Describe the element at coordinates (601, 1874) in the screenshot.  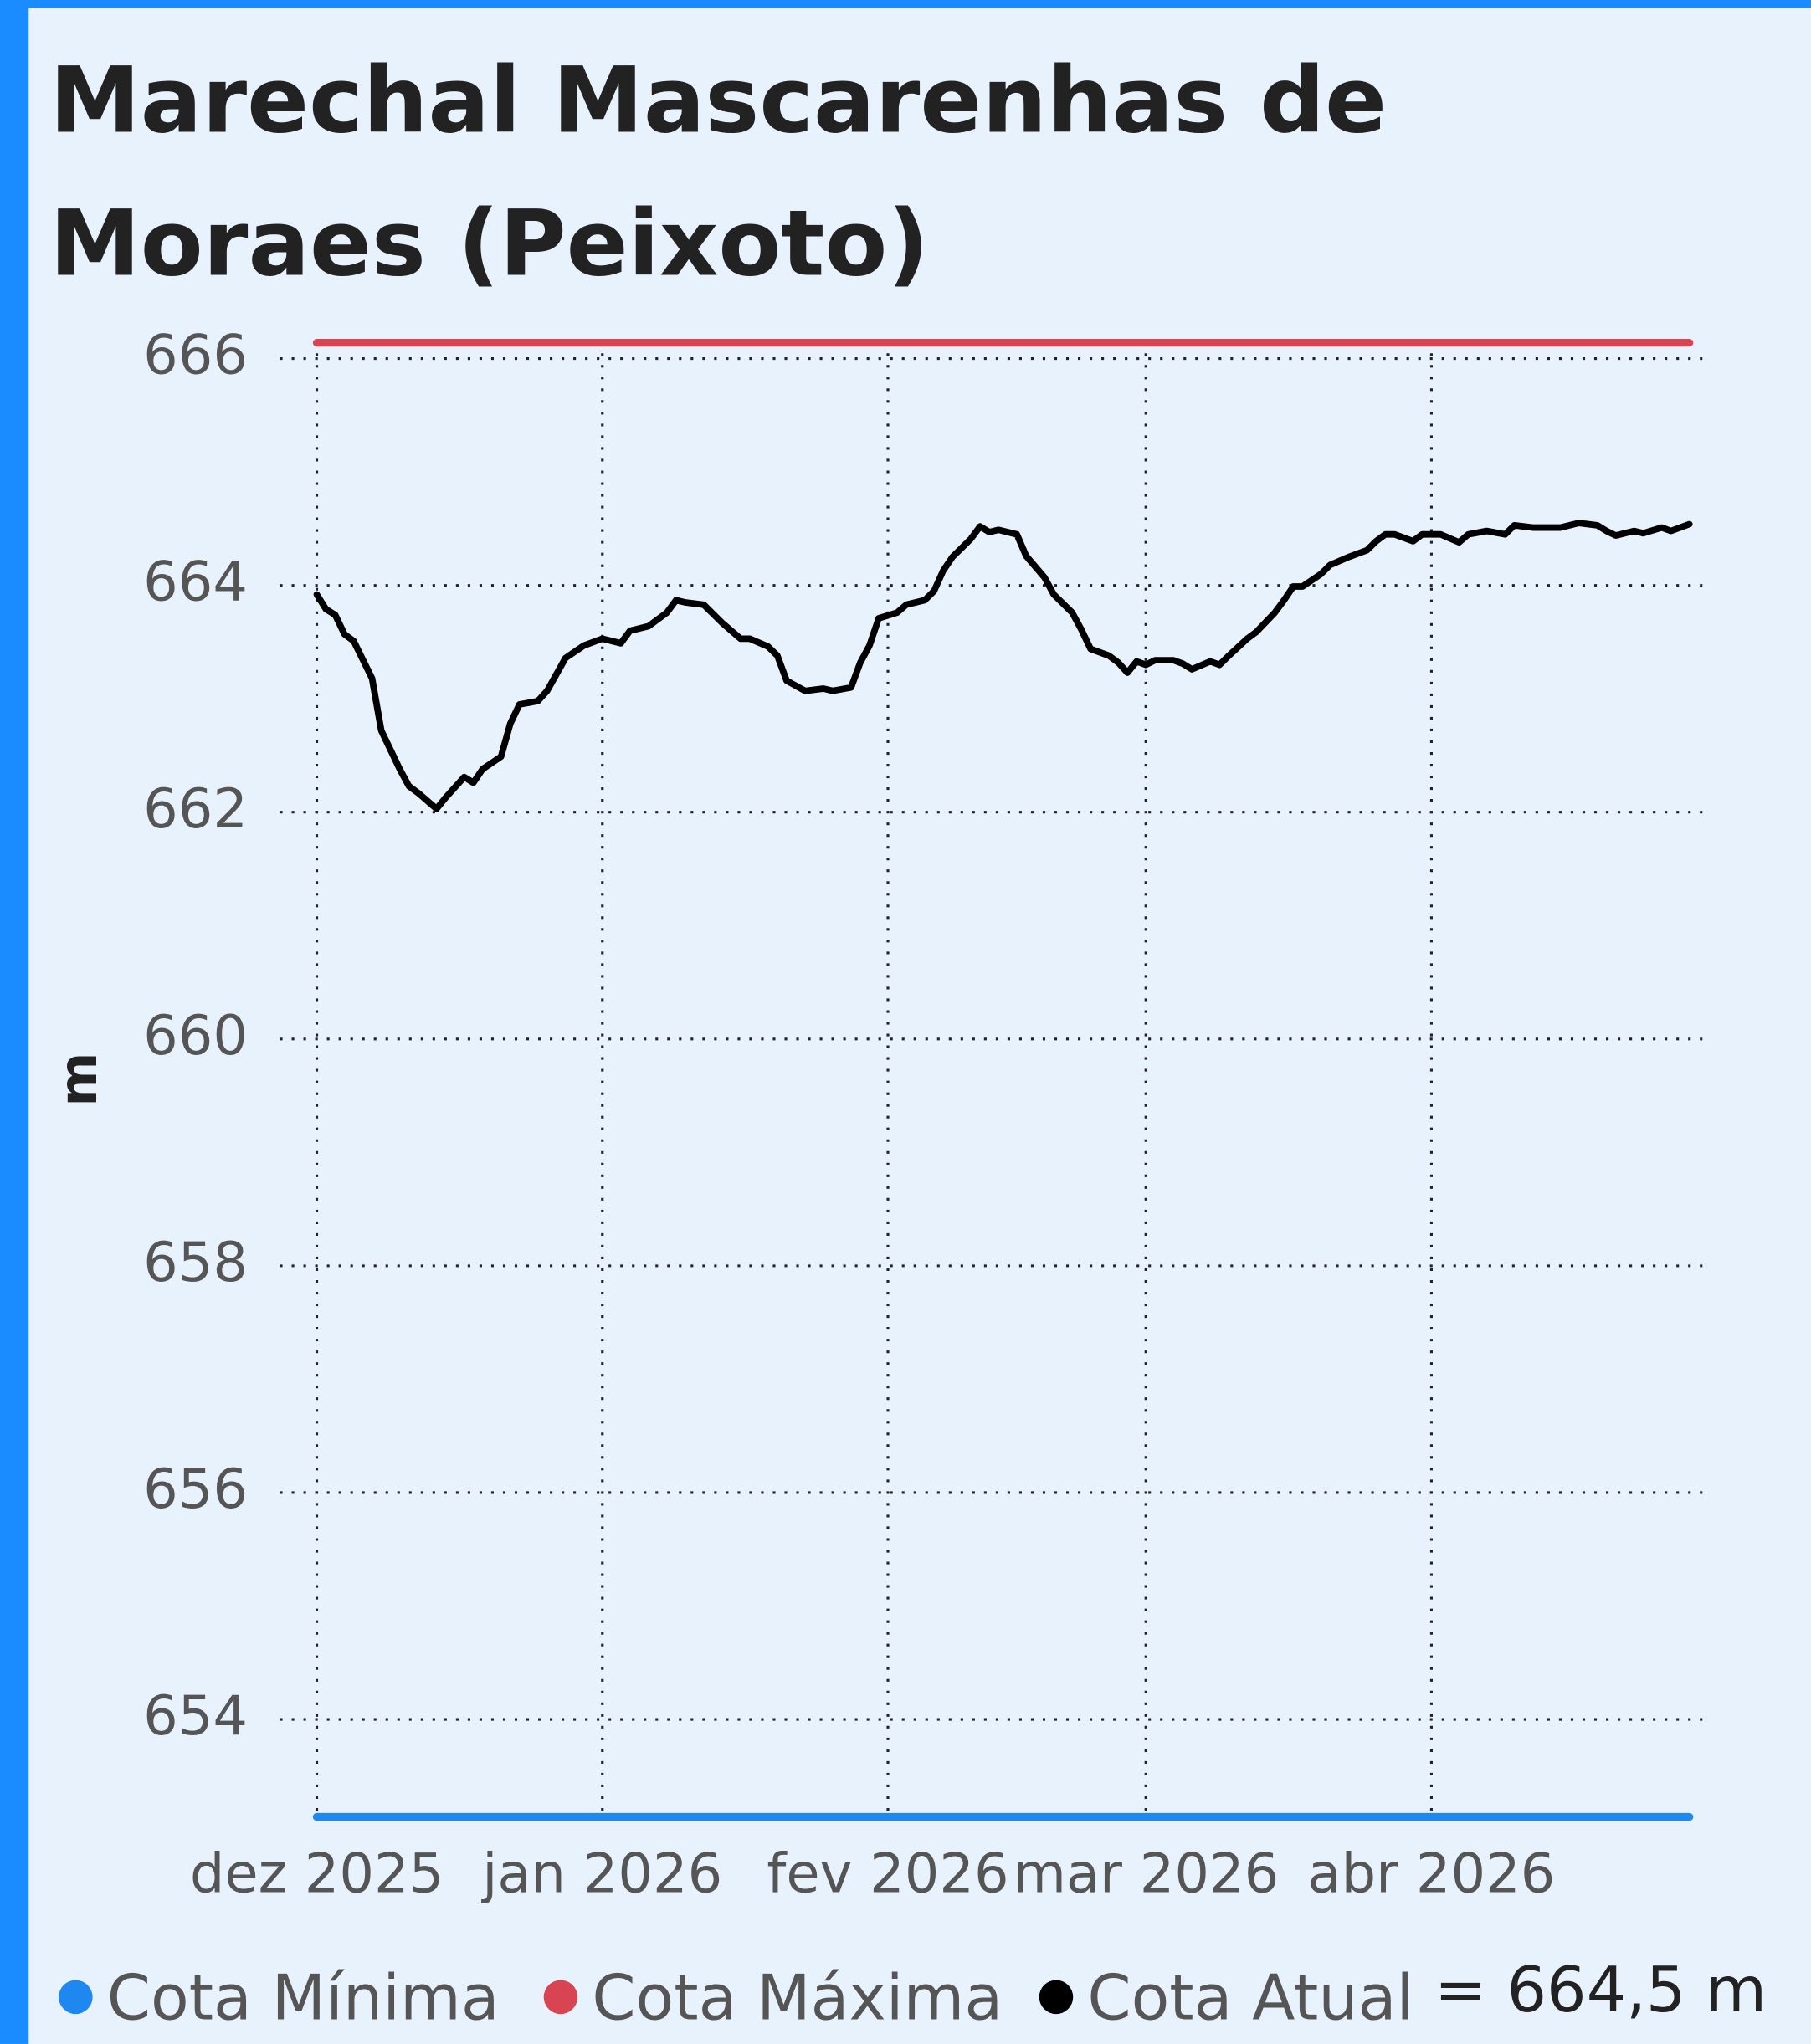
I see `x-tick-label: jan 2026` at that location.